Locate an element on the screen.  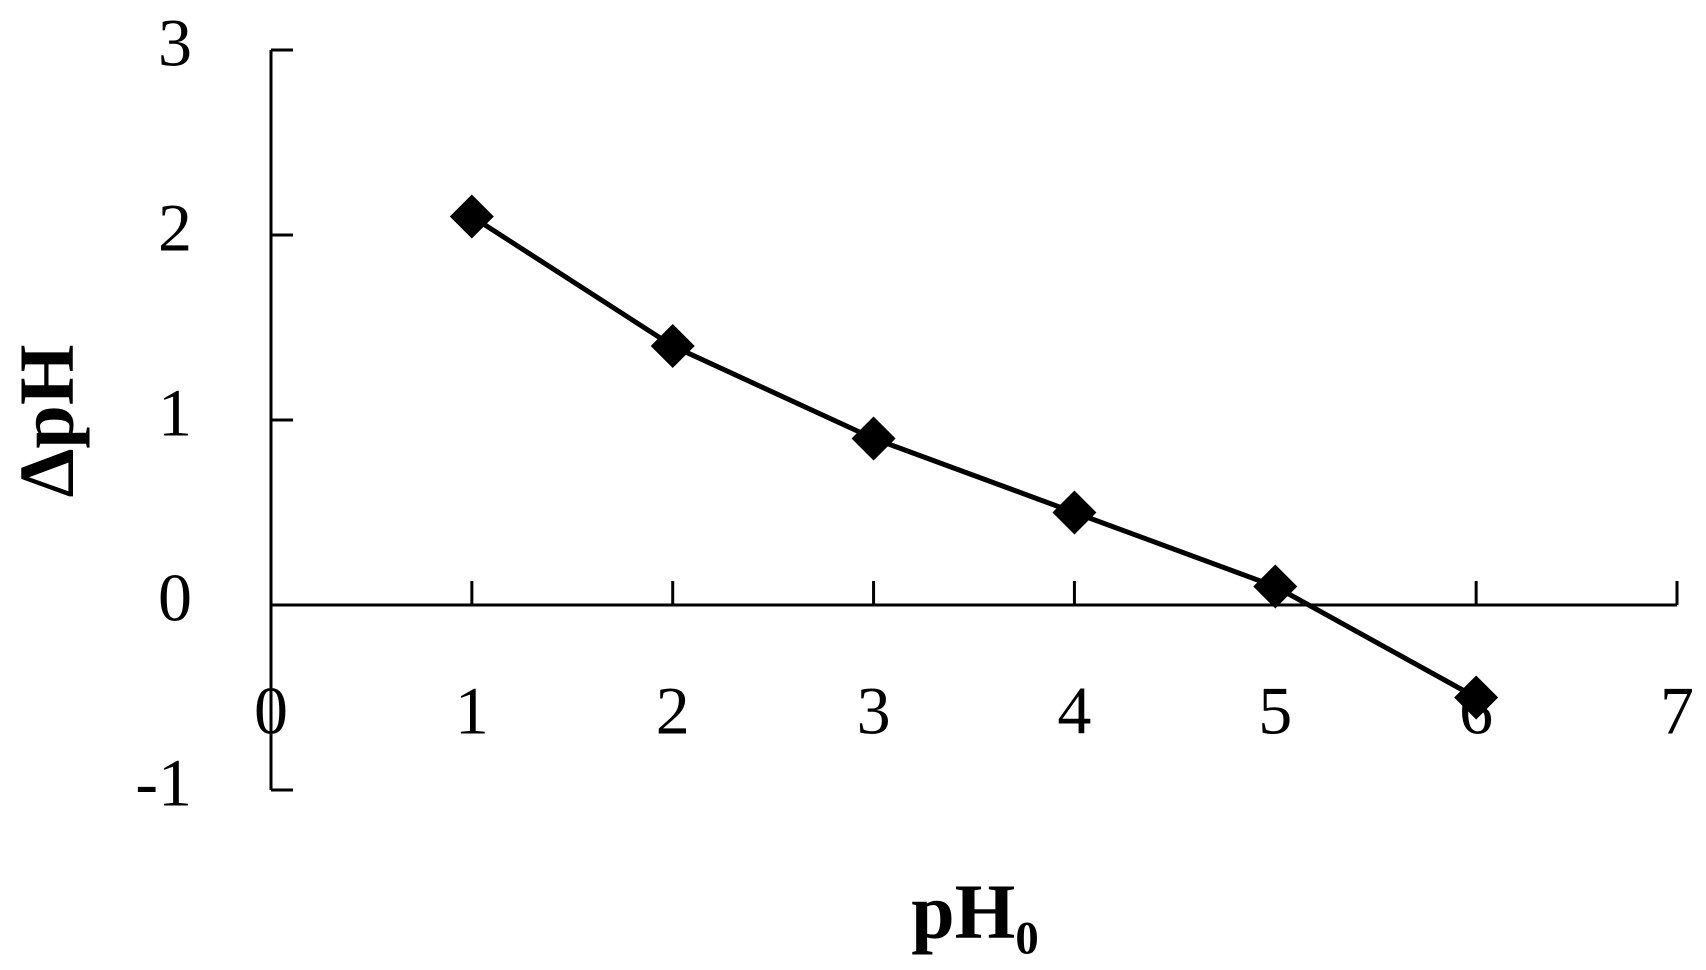
x-tick-label: 7 is located at coordinates (1677, 711).